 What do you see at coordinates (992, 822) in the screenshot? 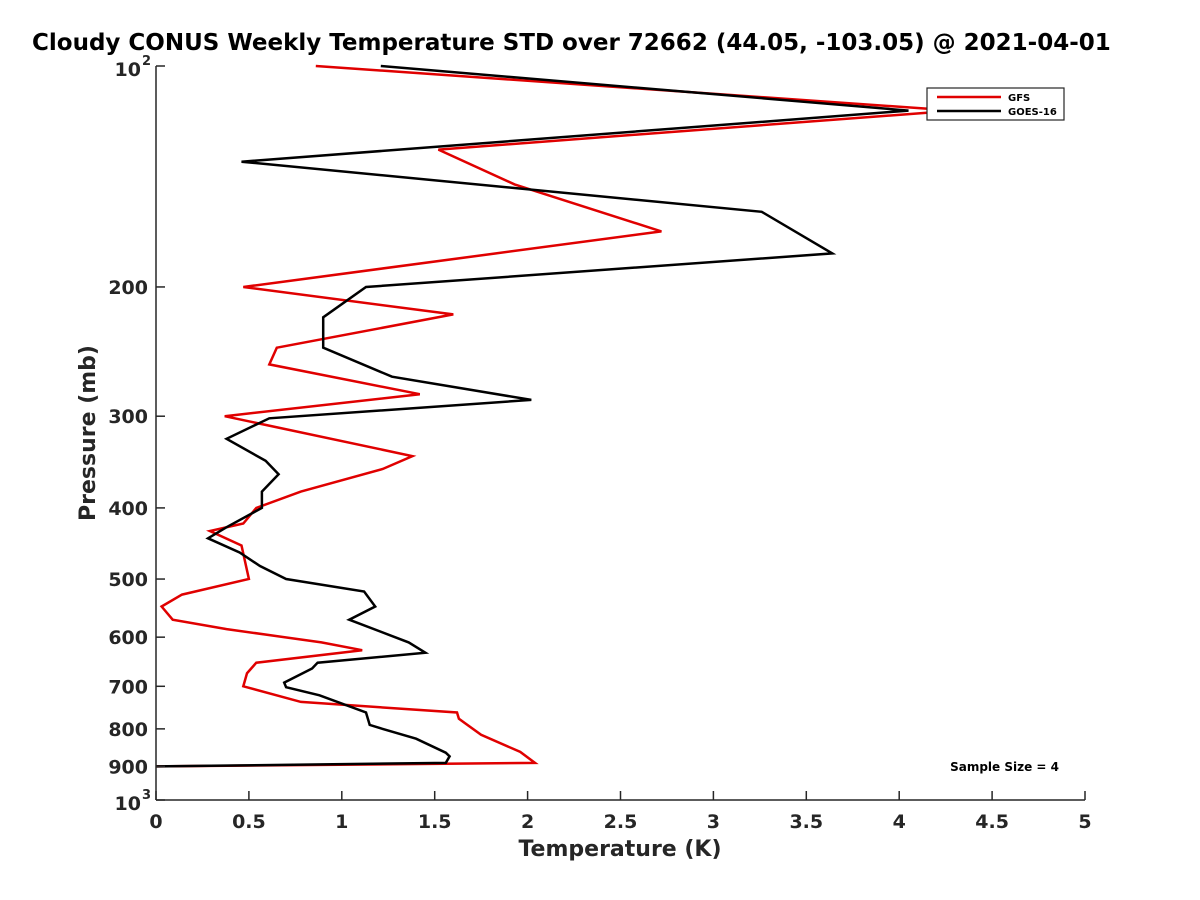
I see `x-tick-label: 4.5` at bounding box center [992, 822].